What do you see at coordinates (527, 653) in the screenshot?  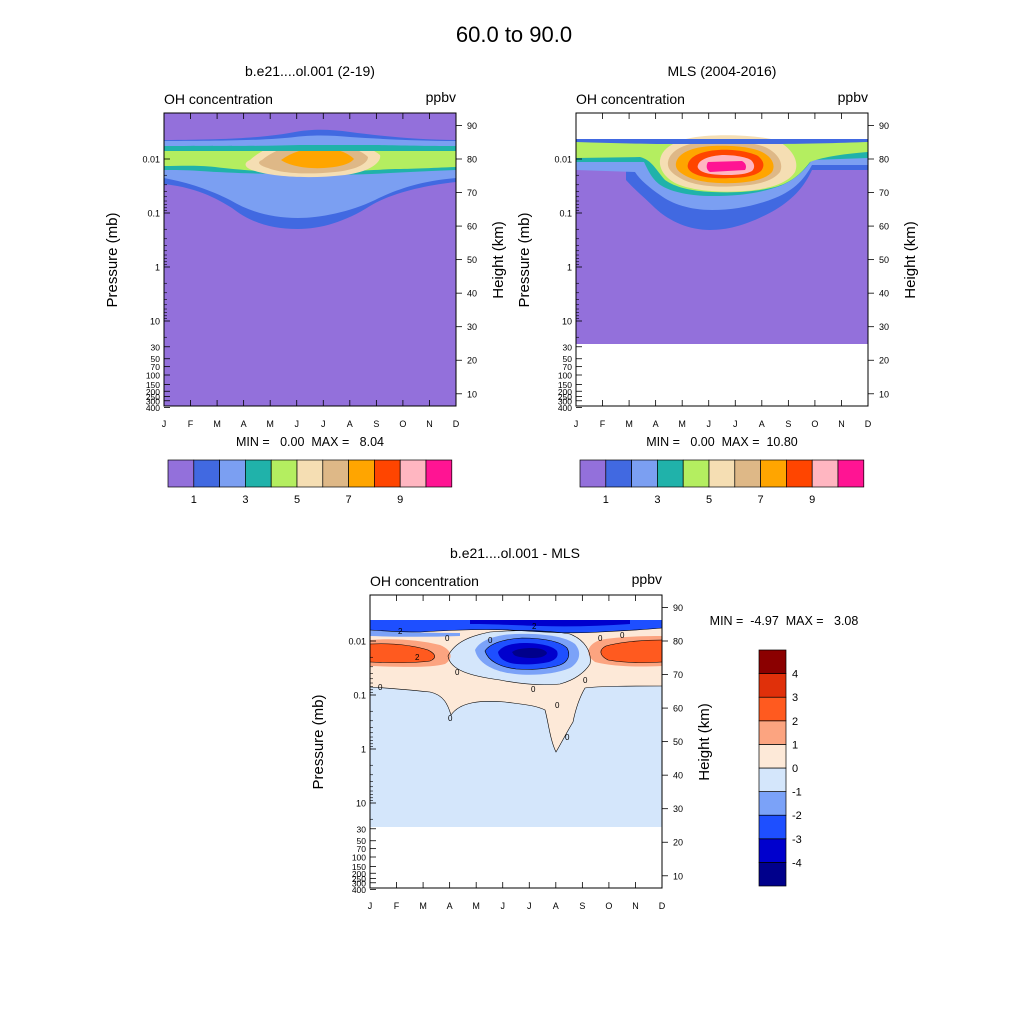 I see `diff-contour-neg-ring` at bounding box center [527, 653].